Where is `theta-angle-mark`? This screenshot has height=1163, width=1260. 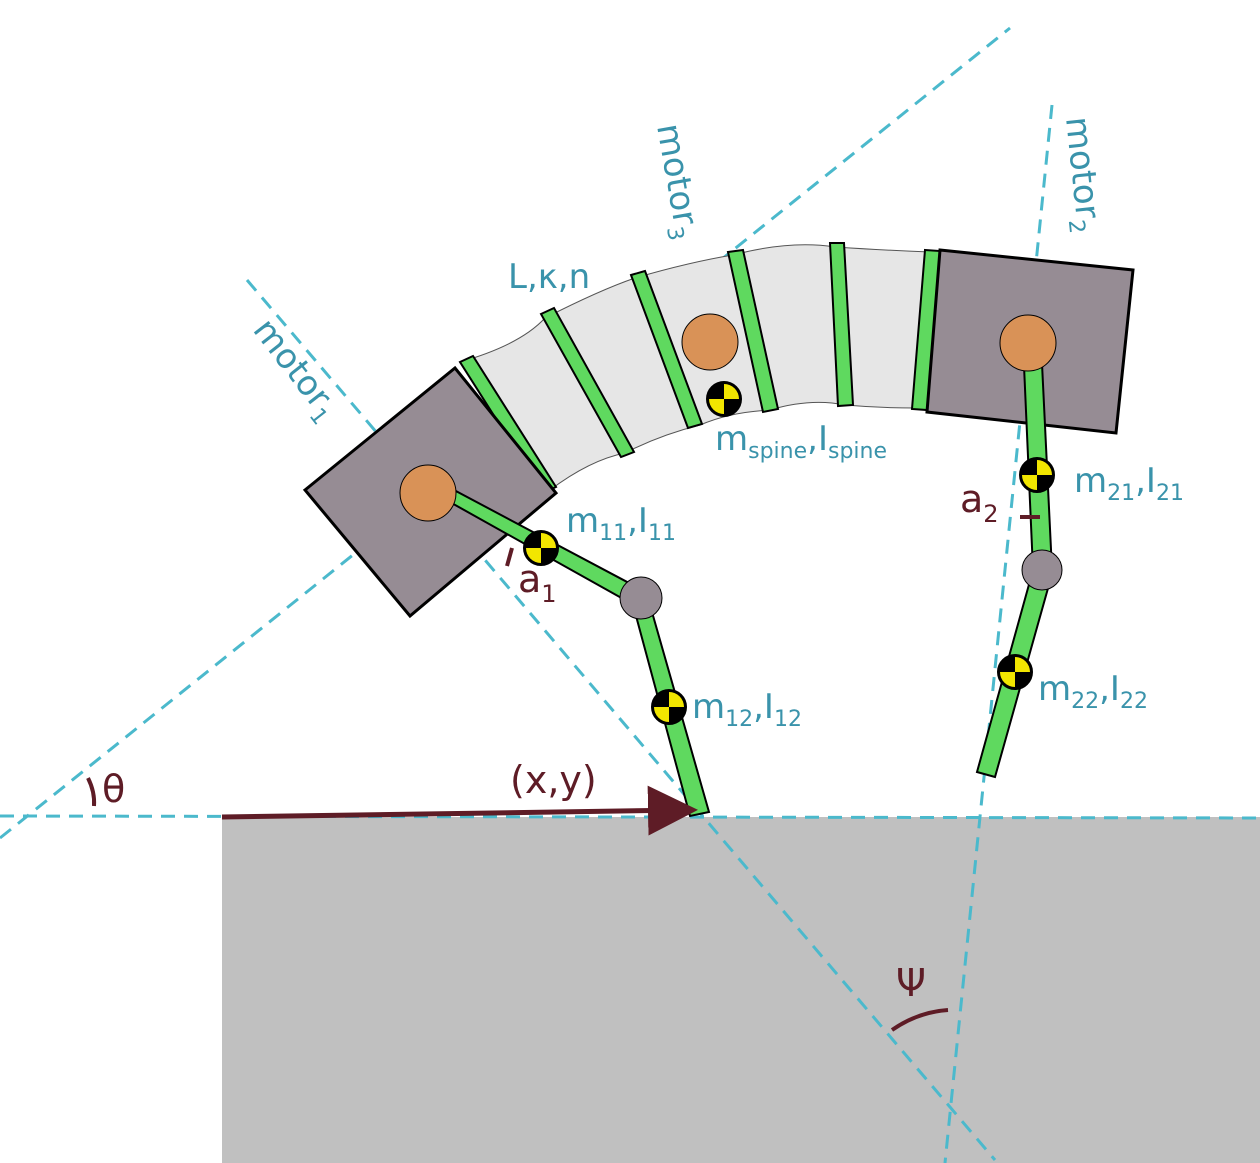 theta-angle-mark is located at coordinates (91, 792).